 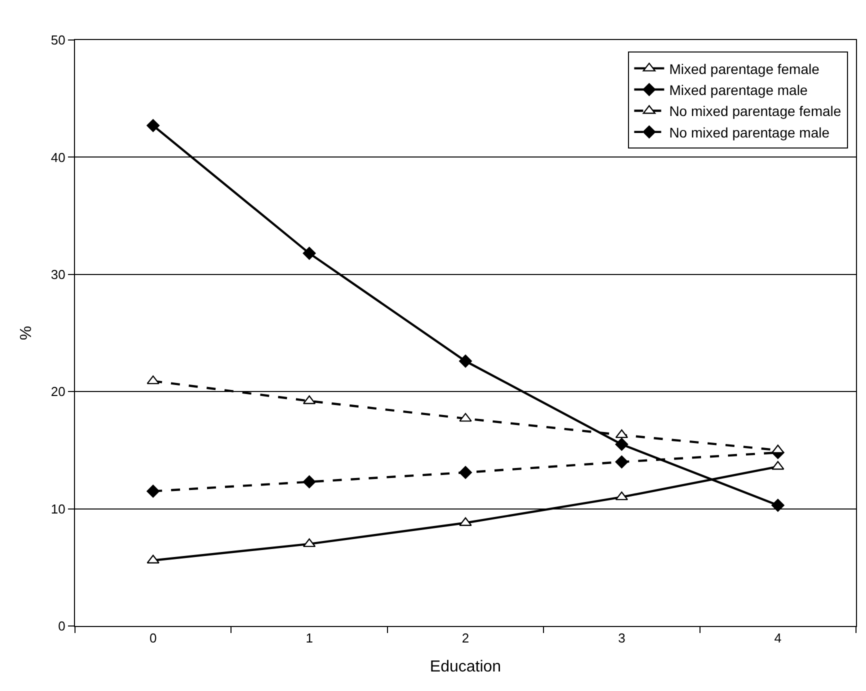 What do you see at coordinates (58, 157) in the screenshot?
I see `y-tick-label: 40` at bounding box center [58, 157].